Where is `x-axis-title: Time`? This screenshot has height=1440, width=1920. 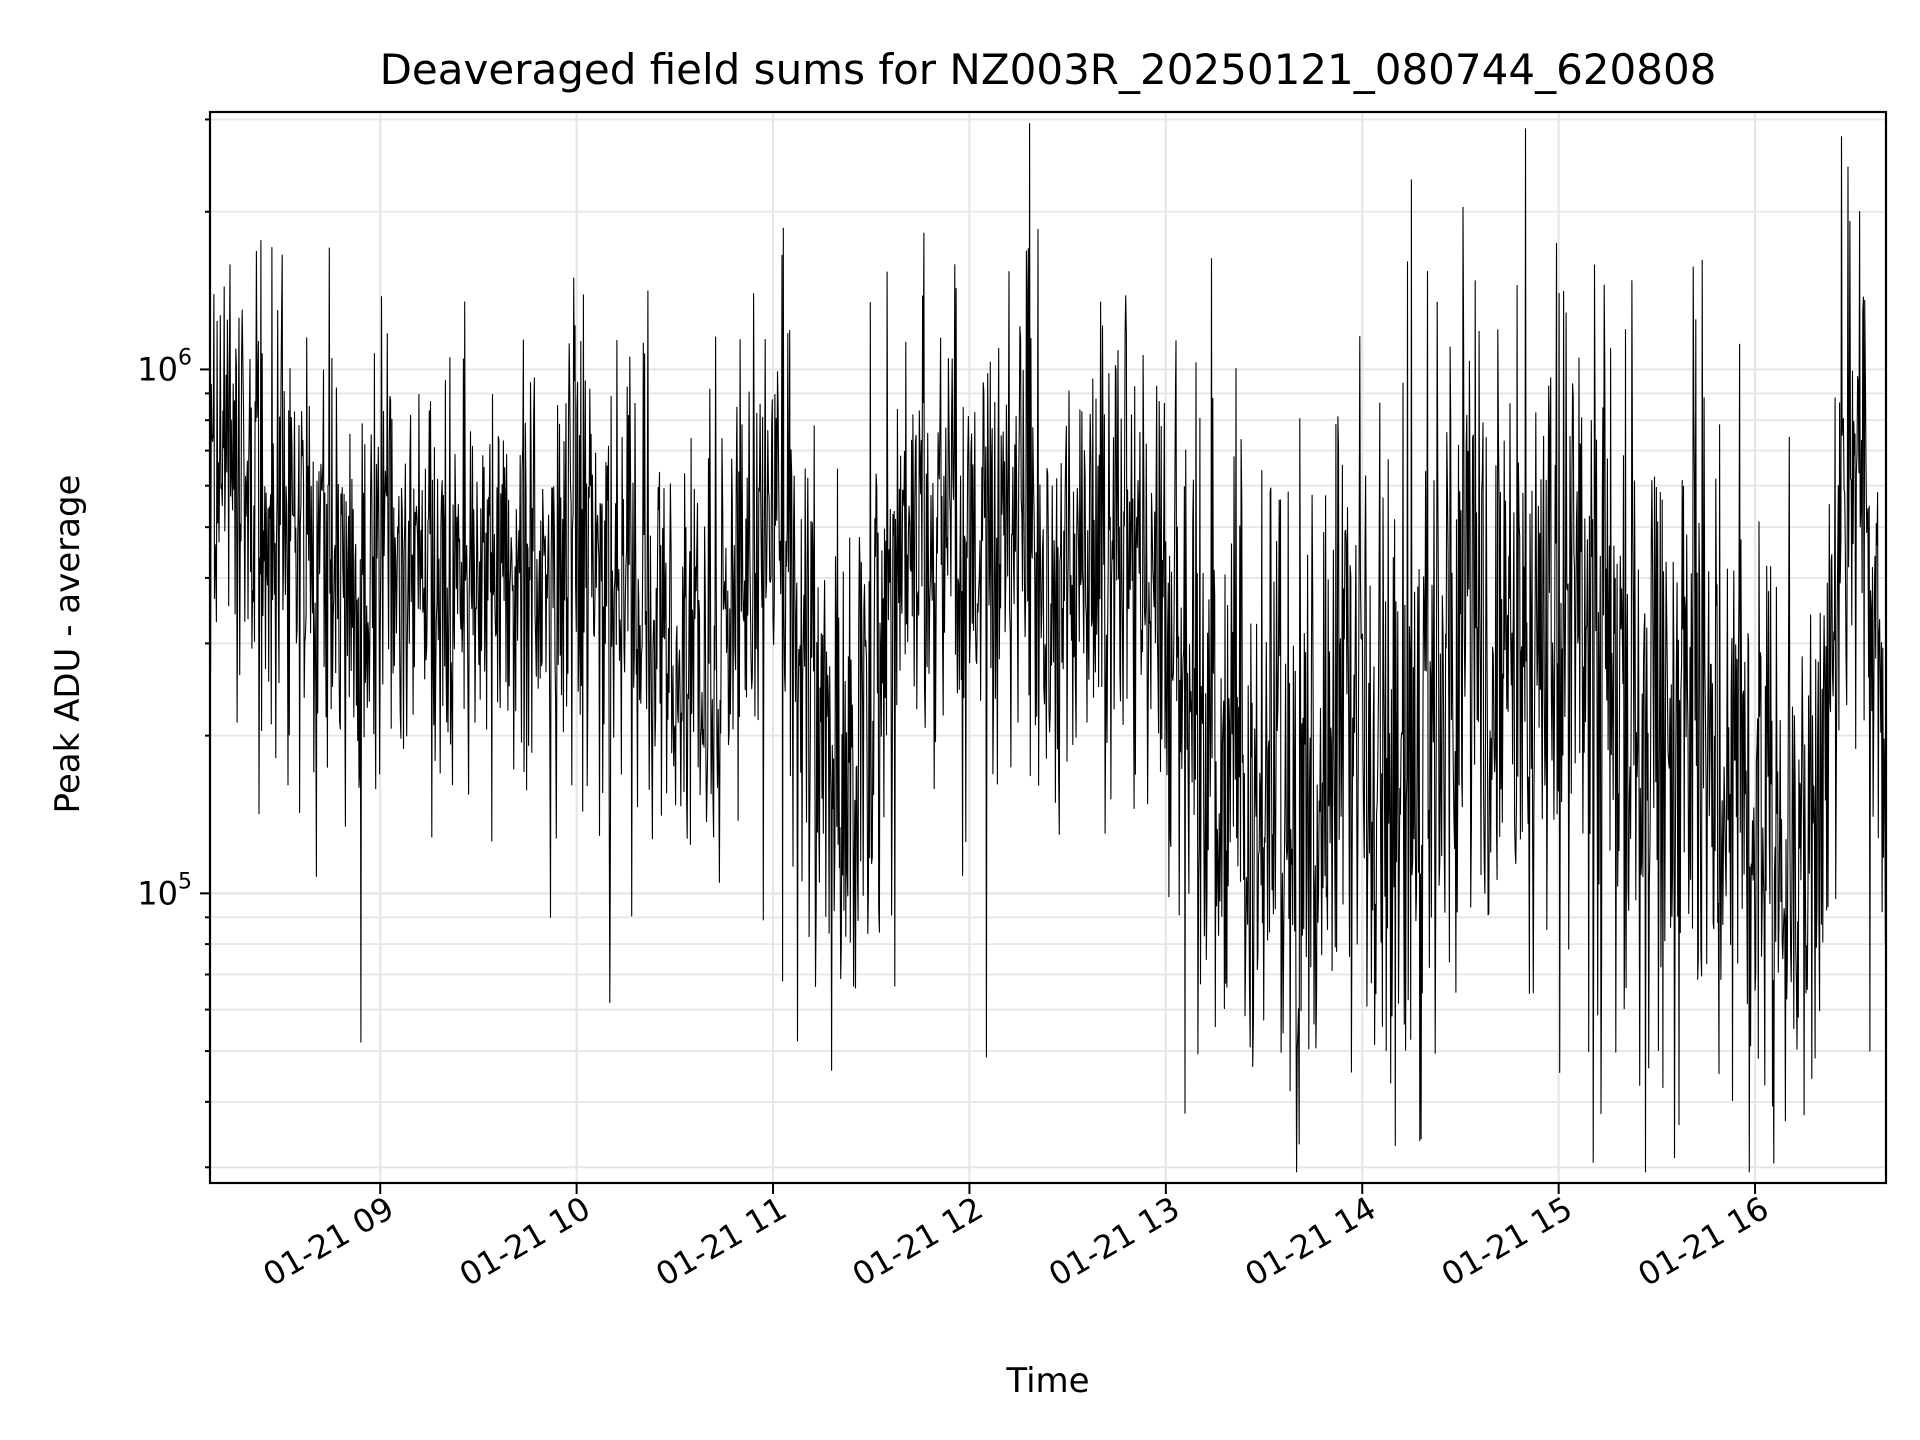 x-axis-title: Time is located at coordinates (1047, 1381).